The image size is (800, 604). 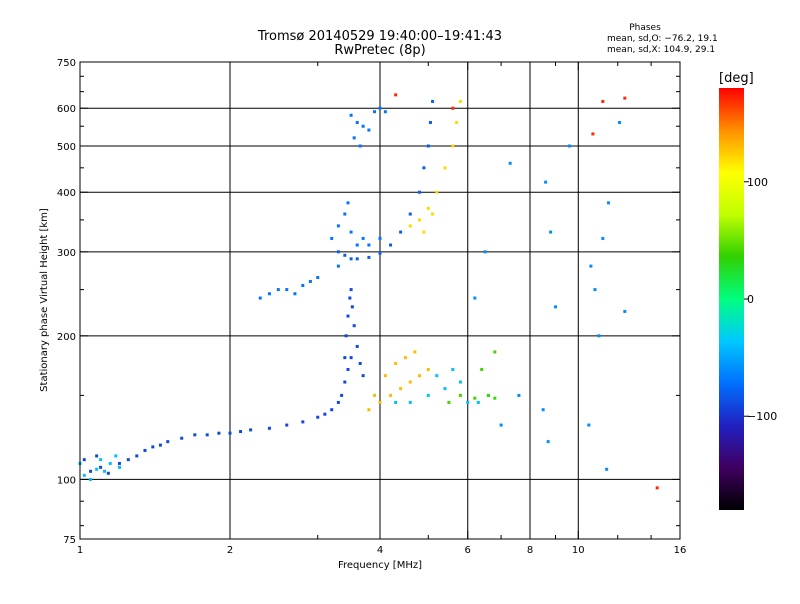 What do you see at coordinates (731, 299) in the screenshot?
I see `colorbar` at bounding box center [731, 299].